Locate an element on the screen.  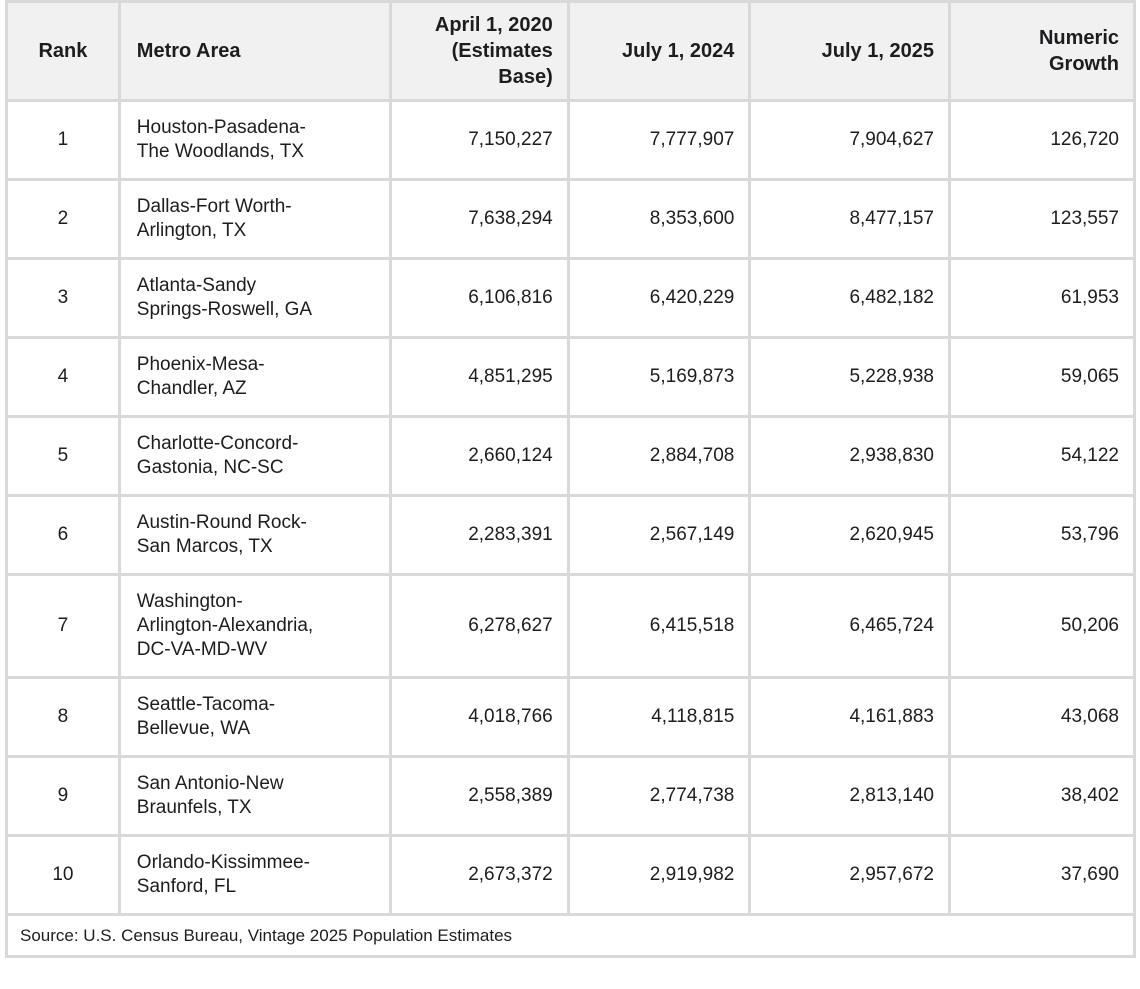
numeric-growth-cell: 123,557 is located at coordinates (1042, 219).